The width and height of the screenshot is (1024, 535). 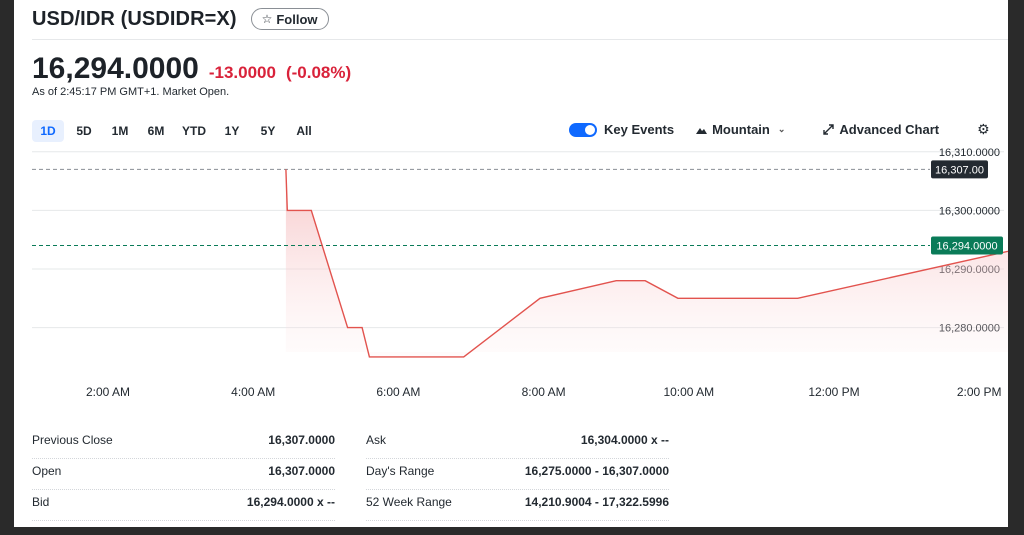 I want to click on chart-type-label: Mountain, so click(x=741, y=129).